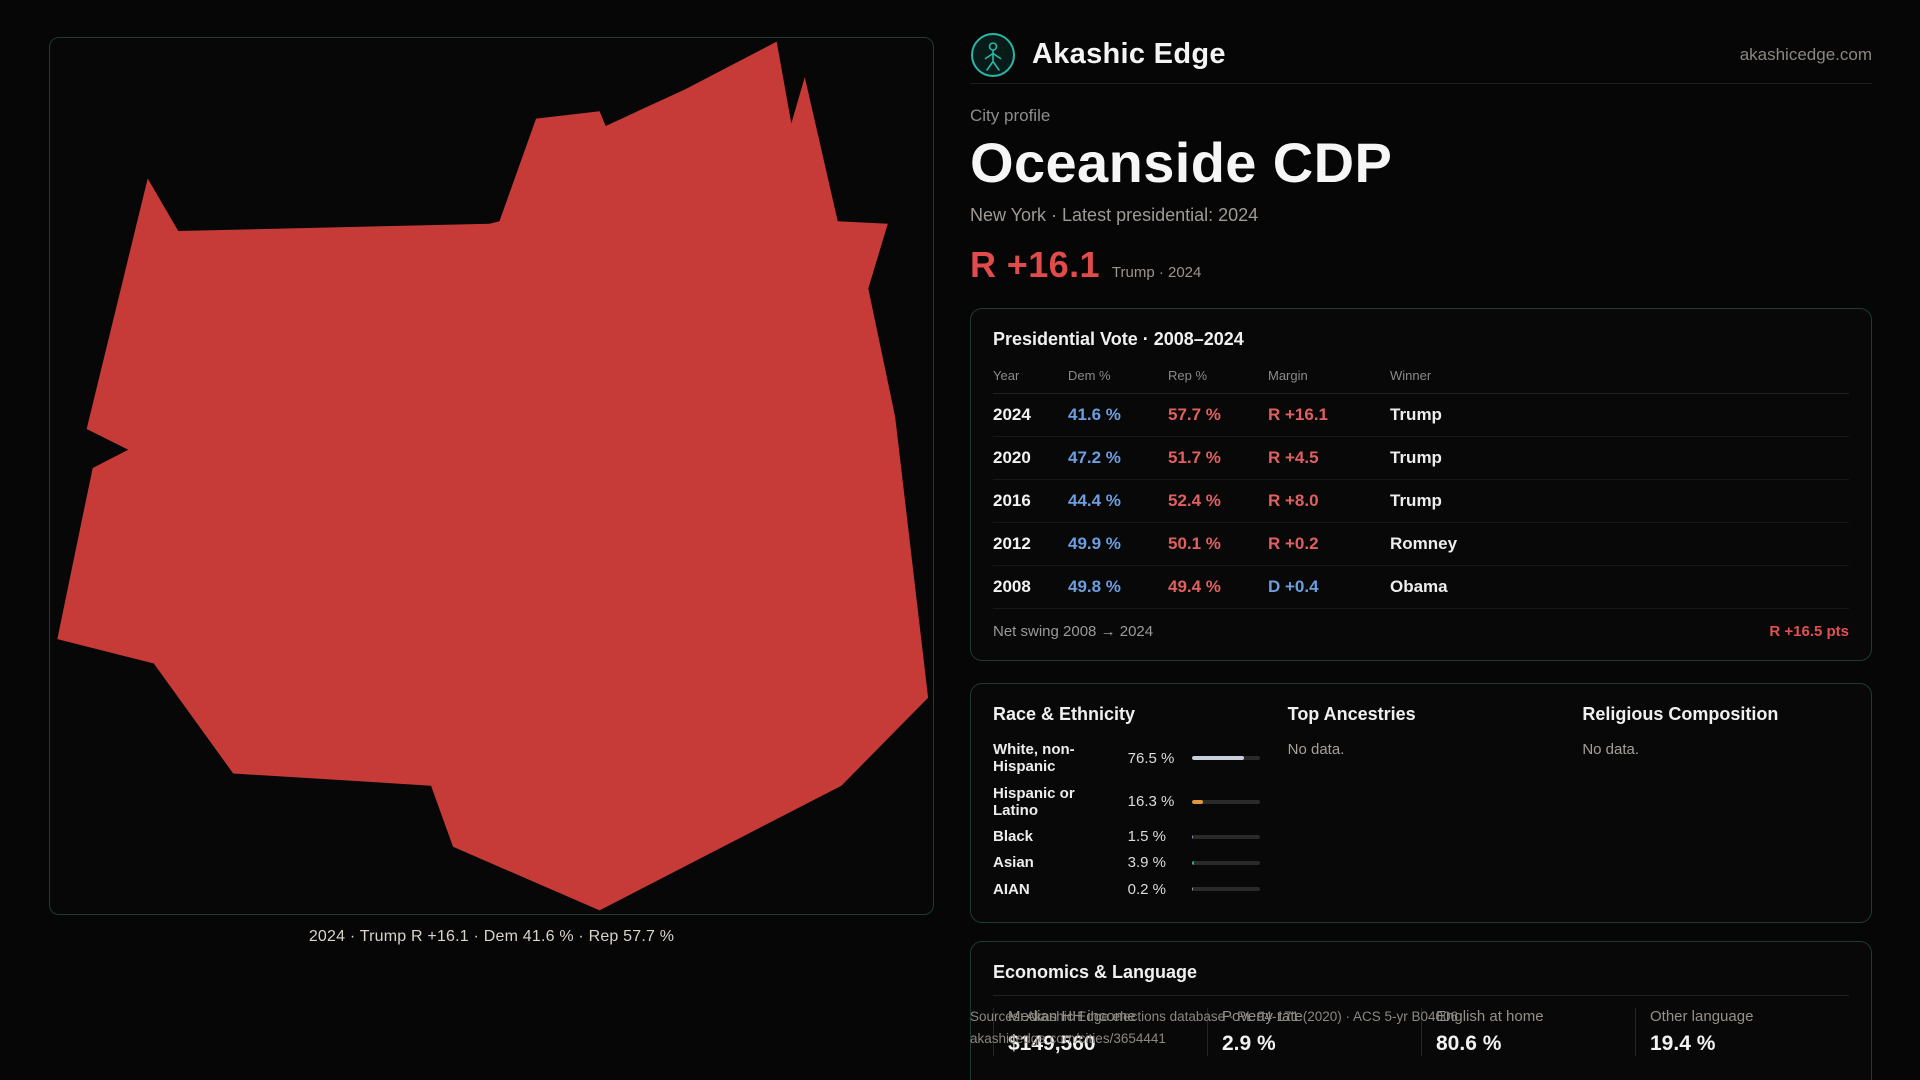 This screenshot has width=1920, height=1080. I want to click on race-value: 1.5 %, so click(1147, 837).